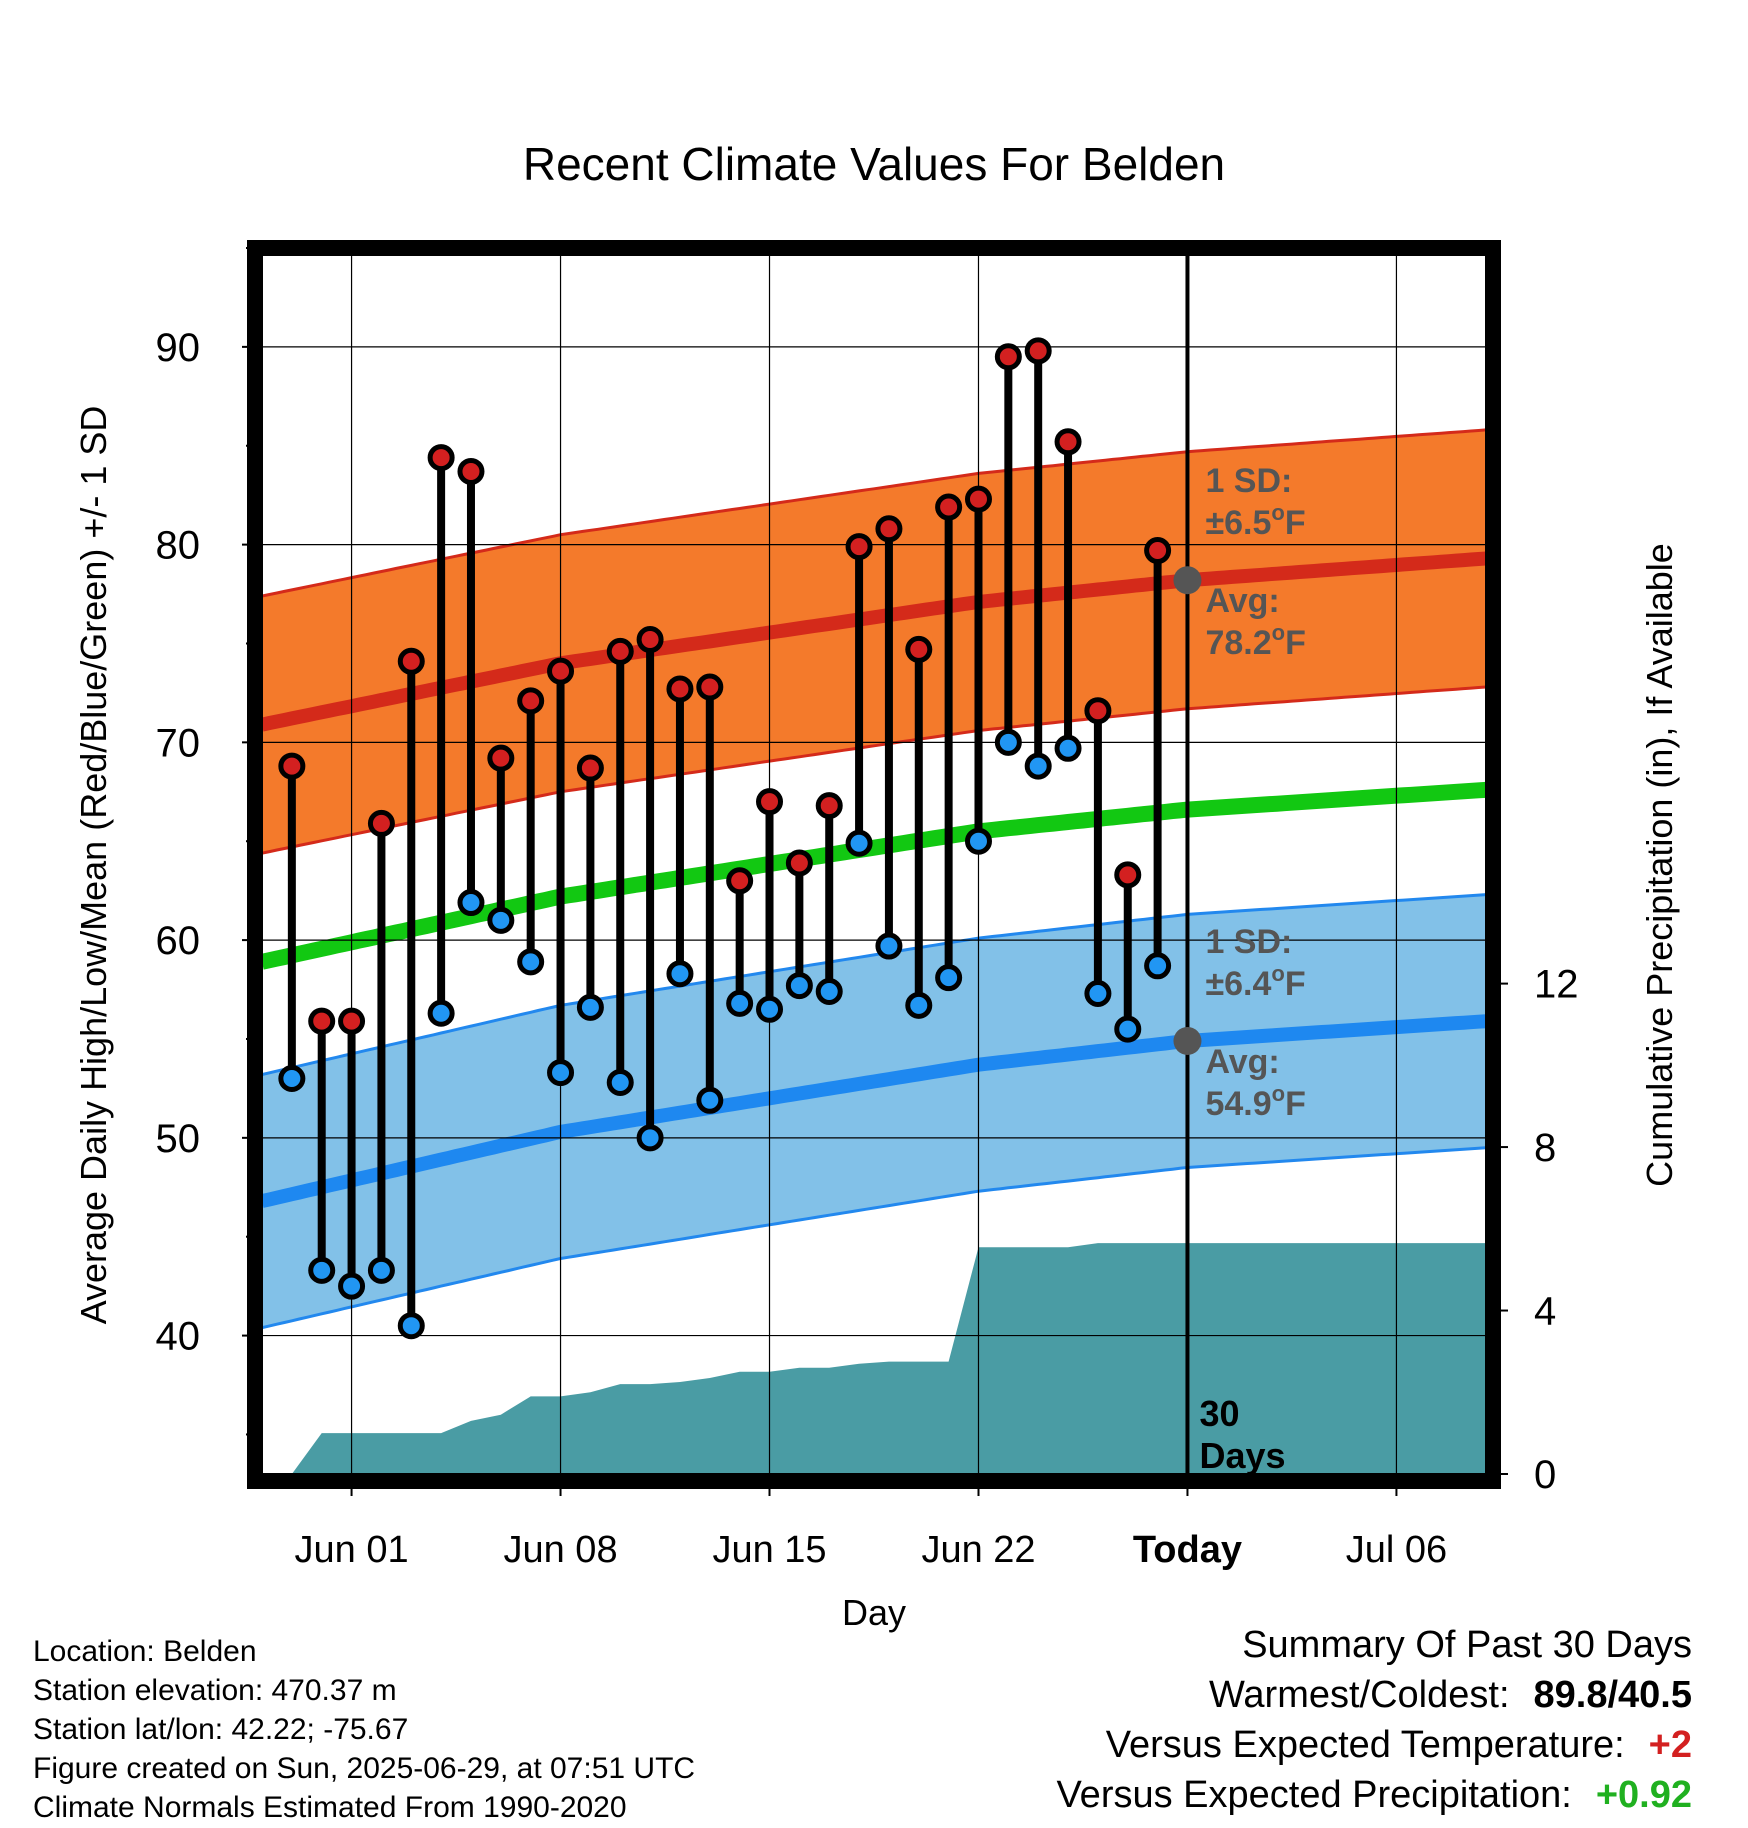 Image resolution: width=1748 pixels, height=1828 pixels. I want to click on y2-tick-label: 0, so click(1545, 1475).